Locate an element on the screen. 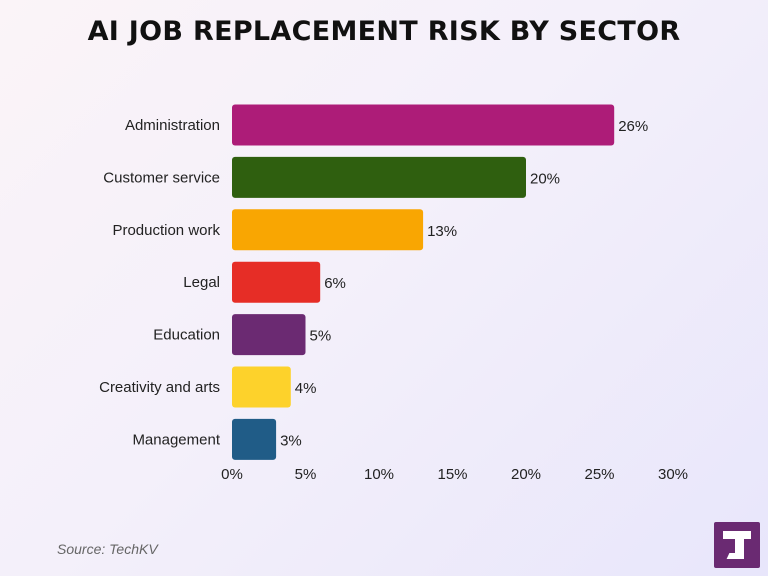  techkv-logo-icon is located at coordinates (737, 545).